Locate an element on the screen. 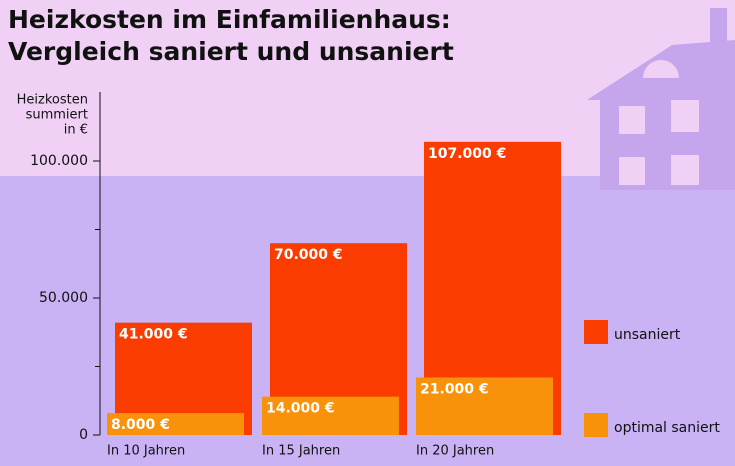 The height and width of the screenshot is (466, 735). value-label: 107.000 € is located at coordinates (467, 154).